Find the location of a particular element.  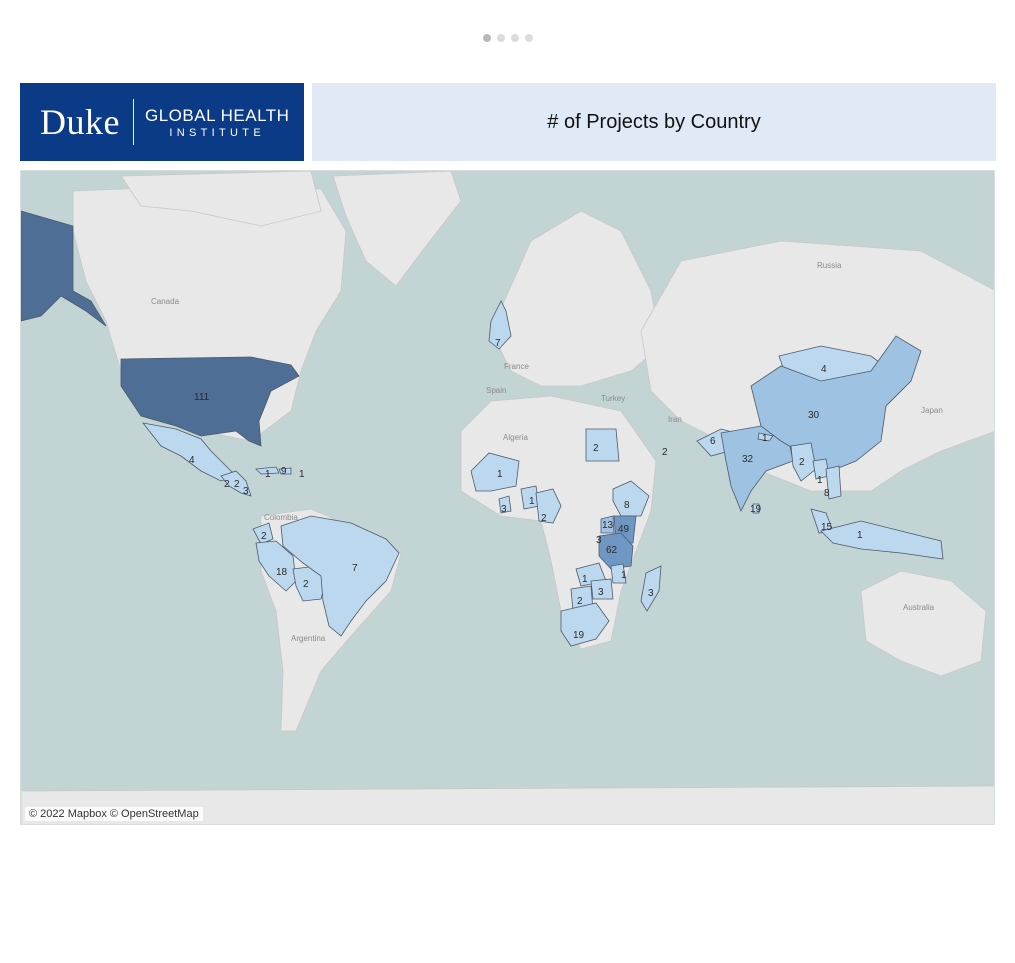

country-ecuador is located at coordinates (263, 533).